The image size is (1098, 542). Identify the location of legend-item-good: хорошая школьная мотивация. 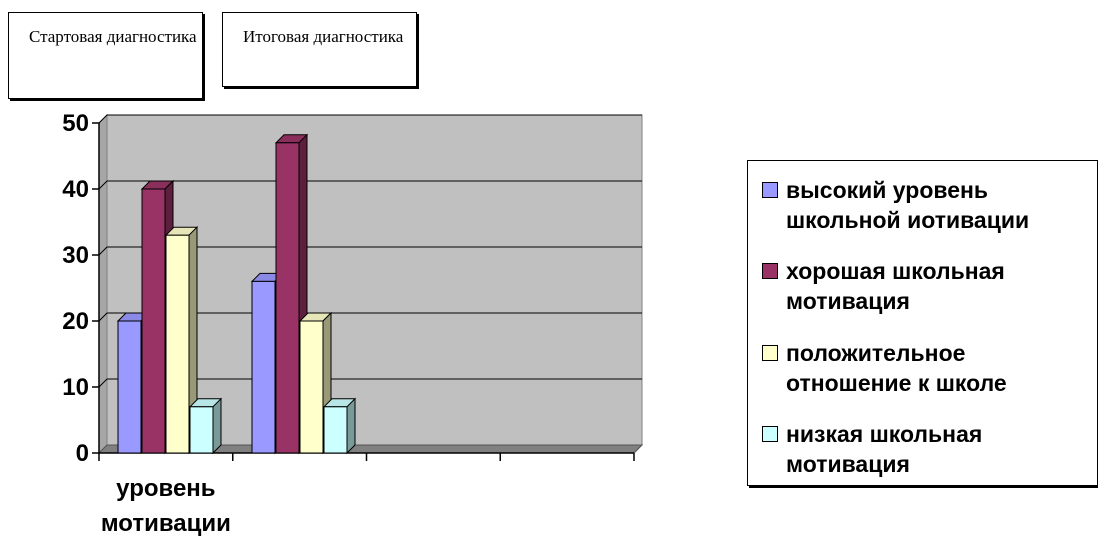
(883, 286).